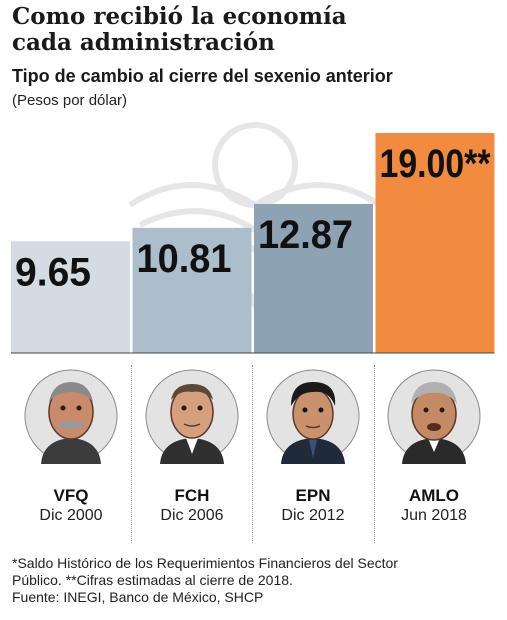 This screenshot has height=620, width=507. Describe the element at coordinates (71, 495) in the screenshot. I see `president-name-vfq: VFQ` at that location.